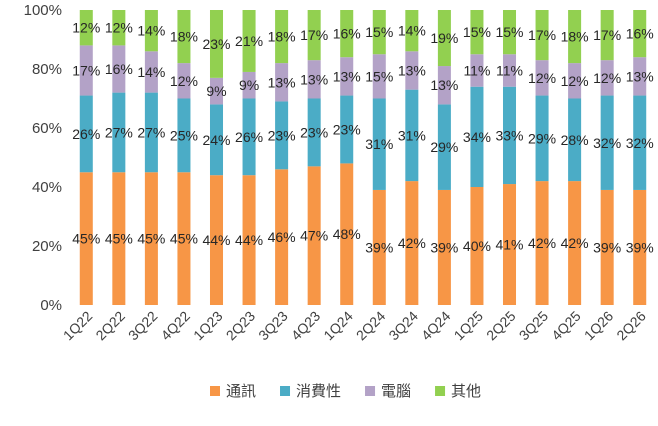  Describe the element at coordinates (338, 326) in the screenshot. I see `x-tick-label: 1Q24` at that location.